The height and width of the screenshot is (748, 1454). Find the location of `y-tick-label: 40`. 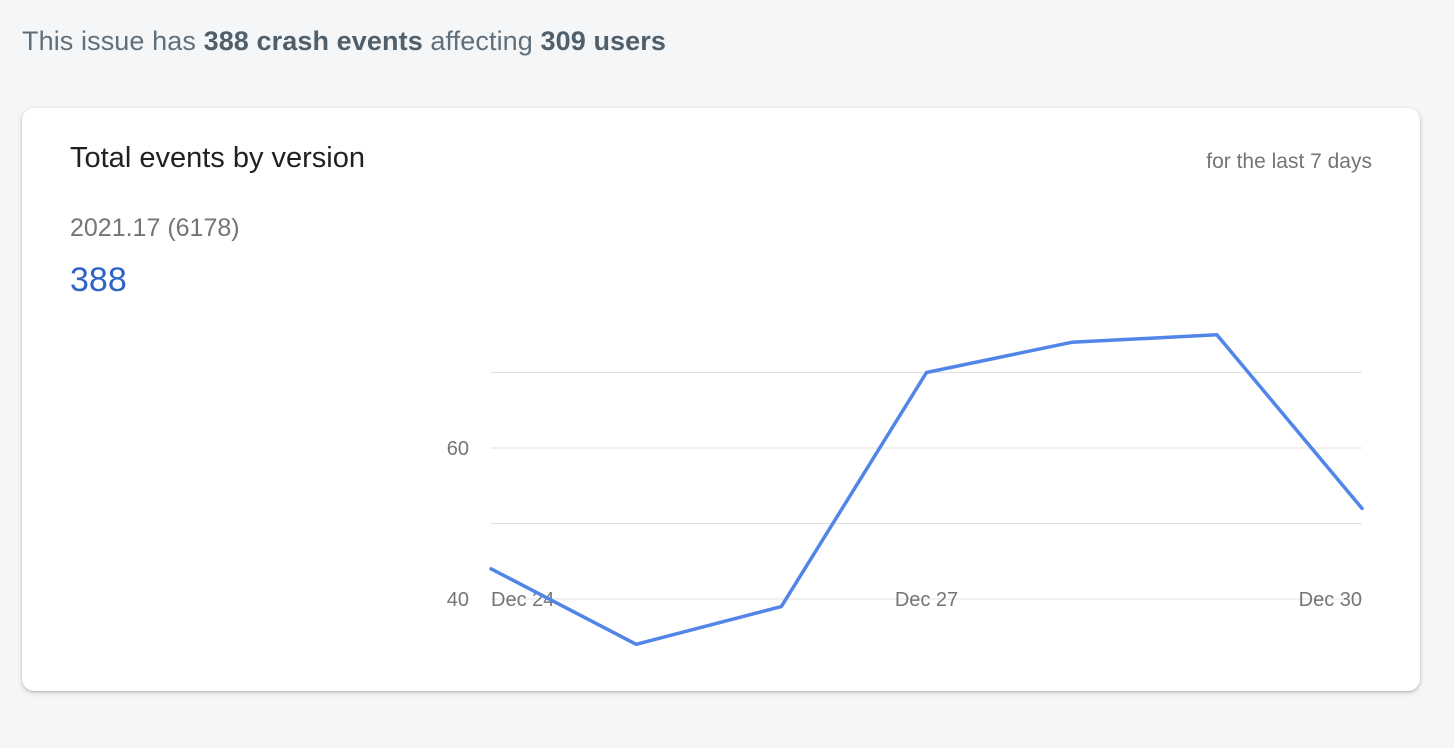

y-tick-label: 40 is located at coordinates (458, 600).